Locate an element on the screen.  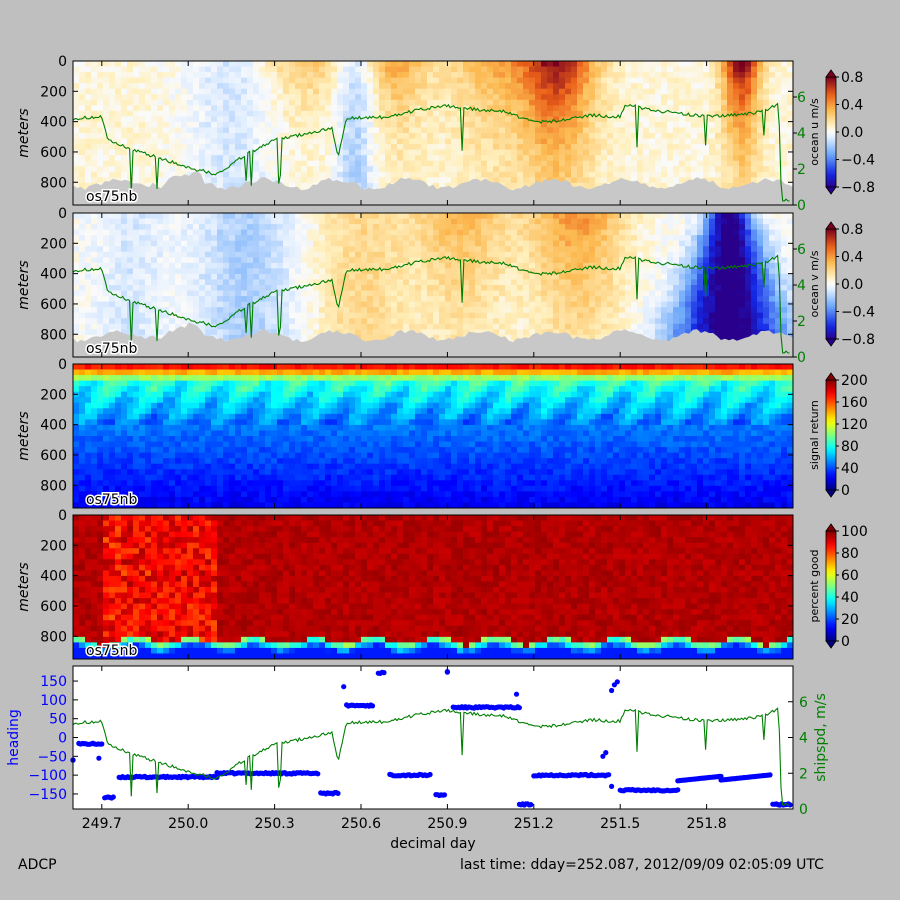
colorbar-2: 0.8 0.4 0.0 −0.4 −0.8 ocean v m/s is located at coordinates (841, 284).